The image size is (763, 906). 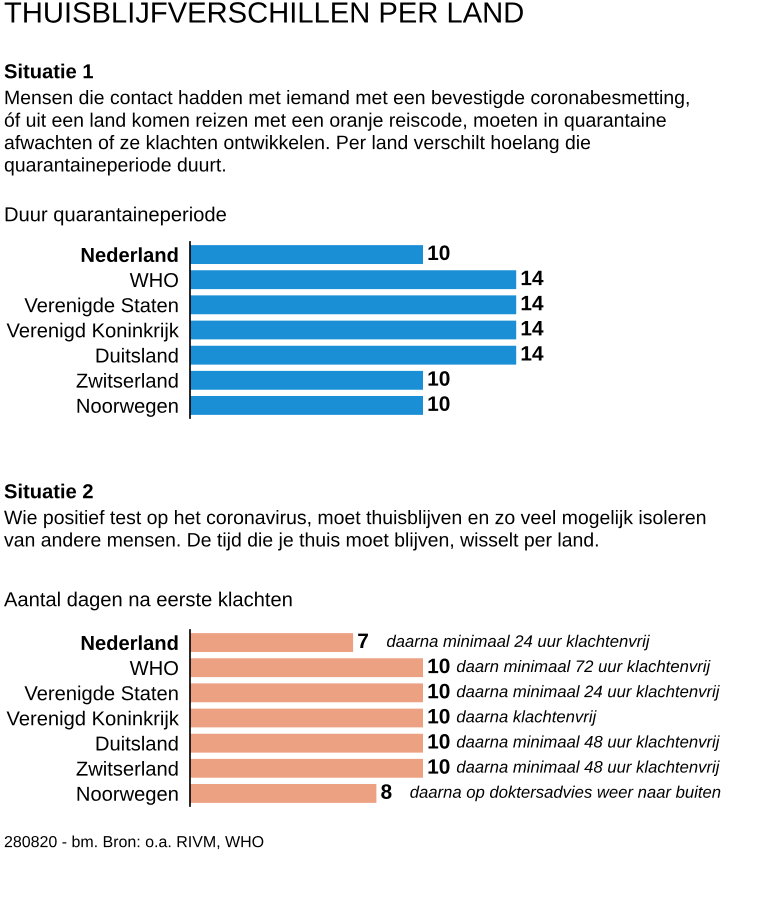 What do you see at coordinates (565, 794) in the screenshot?
I see `annotation: daarna op doktersadvies weer naar buiten` at bounding box center [565, 794].